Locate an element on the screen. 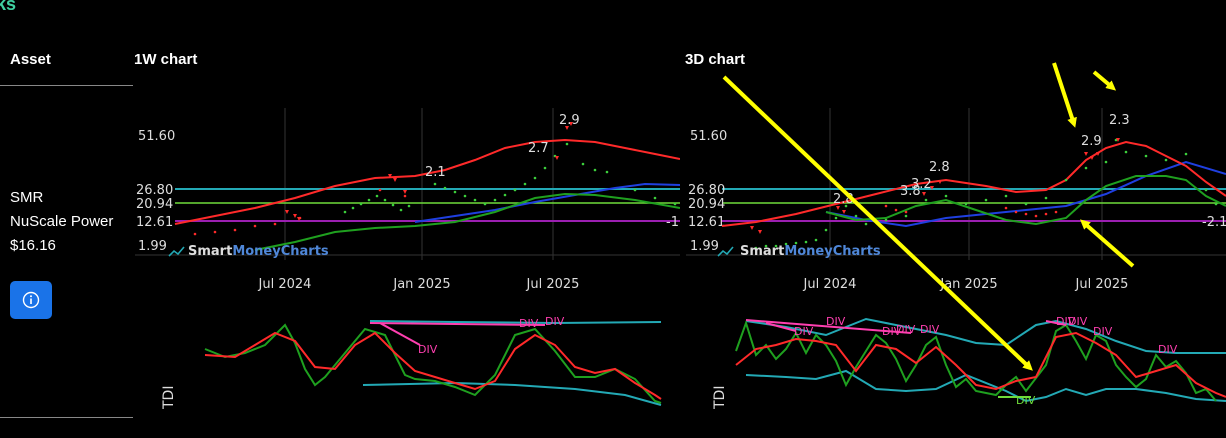 This screenshot has height=438, width=1226. peak-label: 2.1 is located at coordinates (435, 172).